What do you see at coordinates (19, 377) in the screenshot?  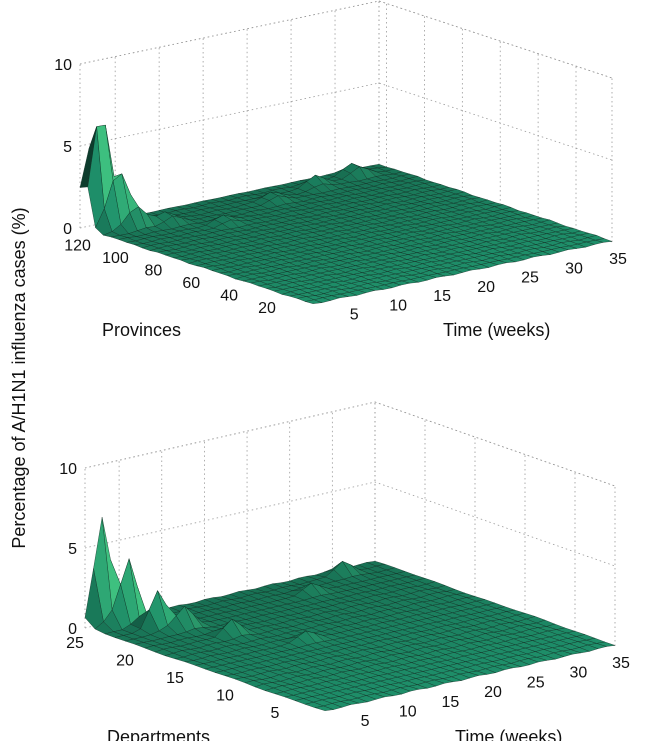 I see `y-axis-label: Percentage of A/H1N1 influenza cases (%)` at bounding box center [19, 377].